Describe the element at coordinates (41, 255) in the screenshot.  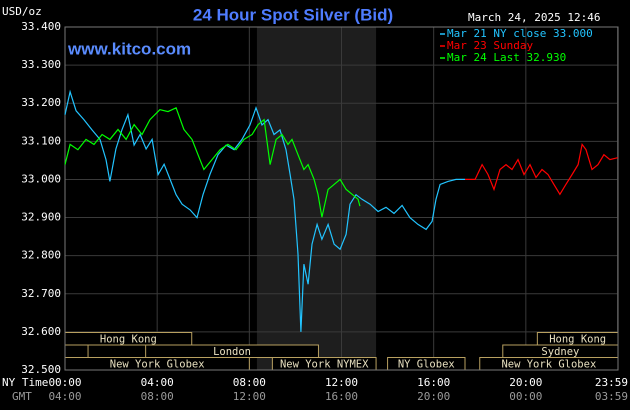
I see `y-tick-label: 32.800` at that location.